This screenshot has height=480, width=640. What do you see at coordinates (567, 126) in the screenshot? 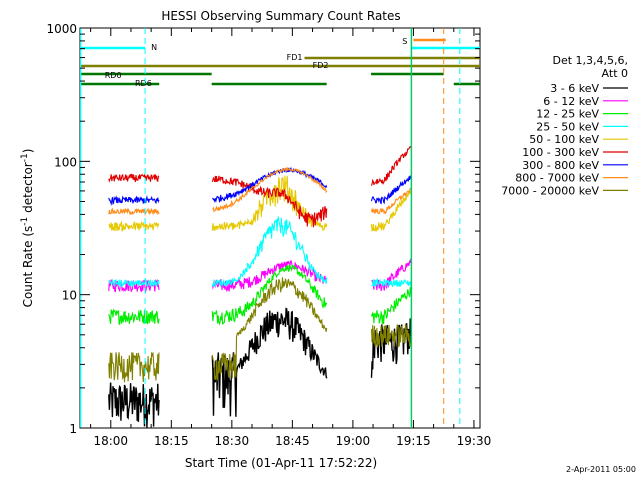
I see `legend-label: 25 - 50 keV` at bounding box center [567, 126].